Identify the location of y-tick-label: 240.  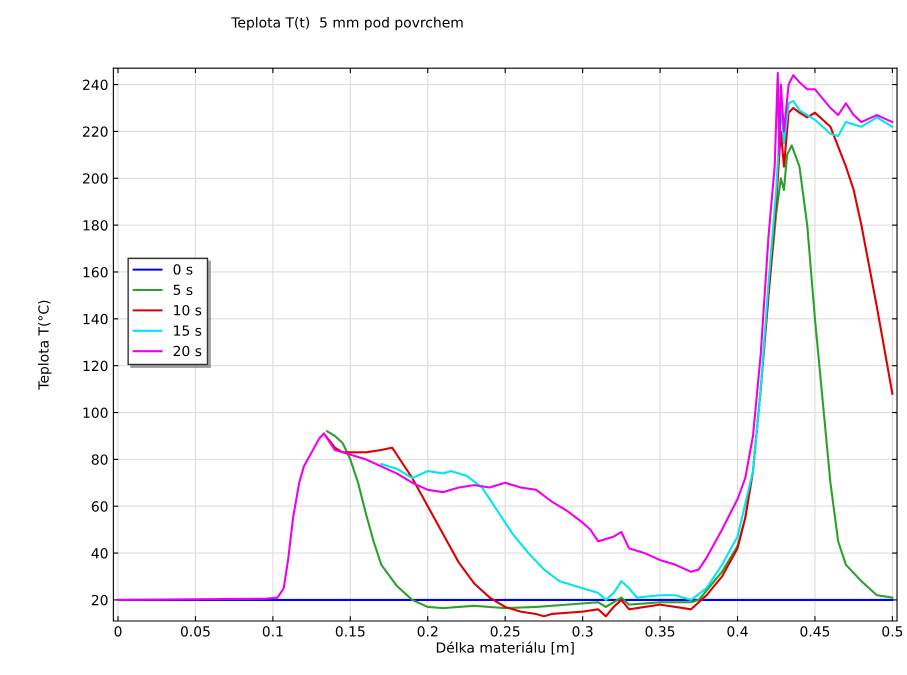
(95, 85).